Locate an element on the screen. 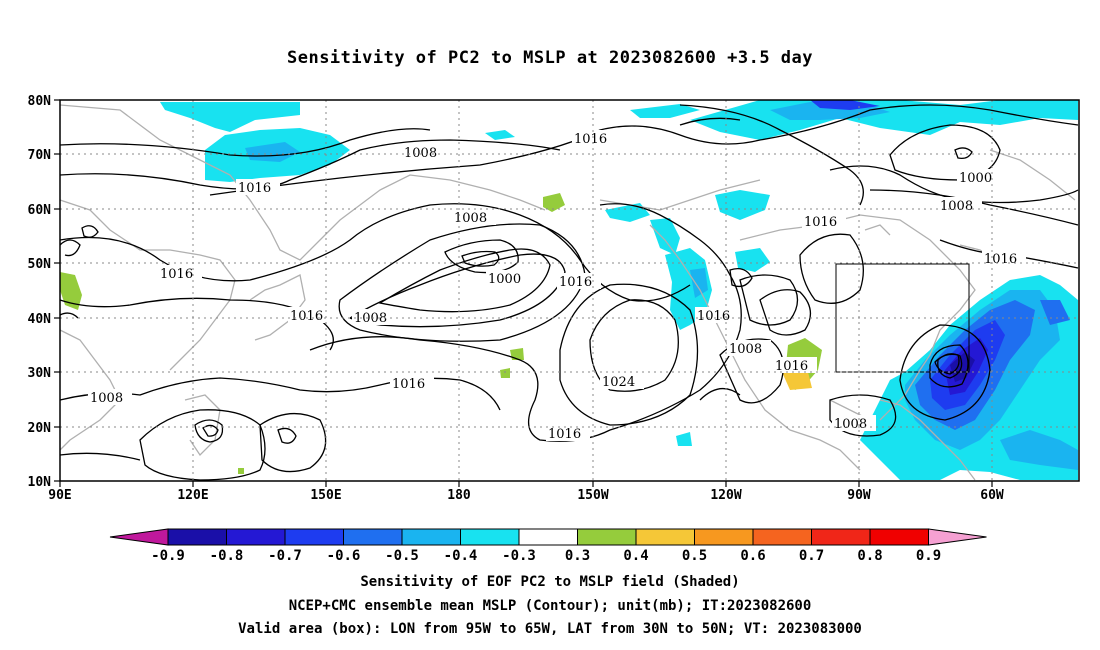  colorbar-tick-label: 0.3 is located at coordinates (577, 556).